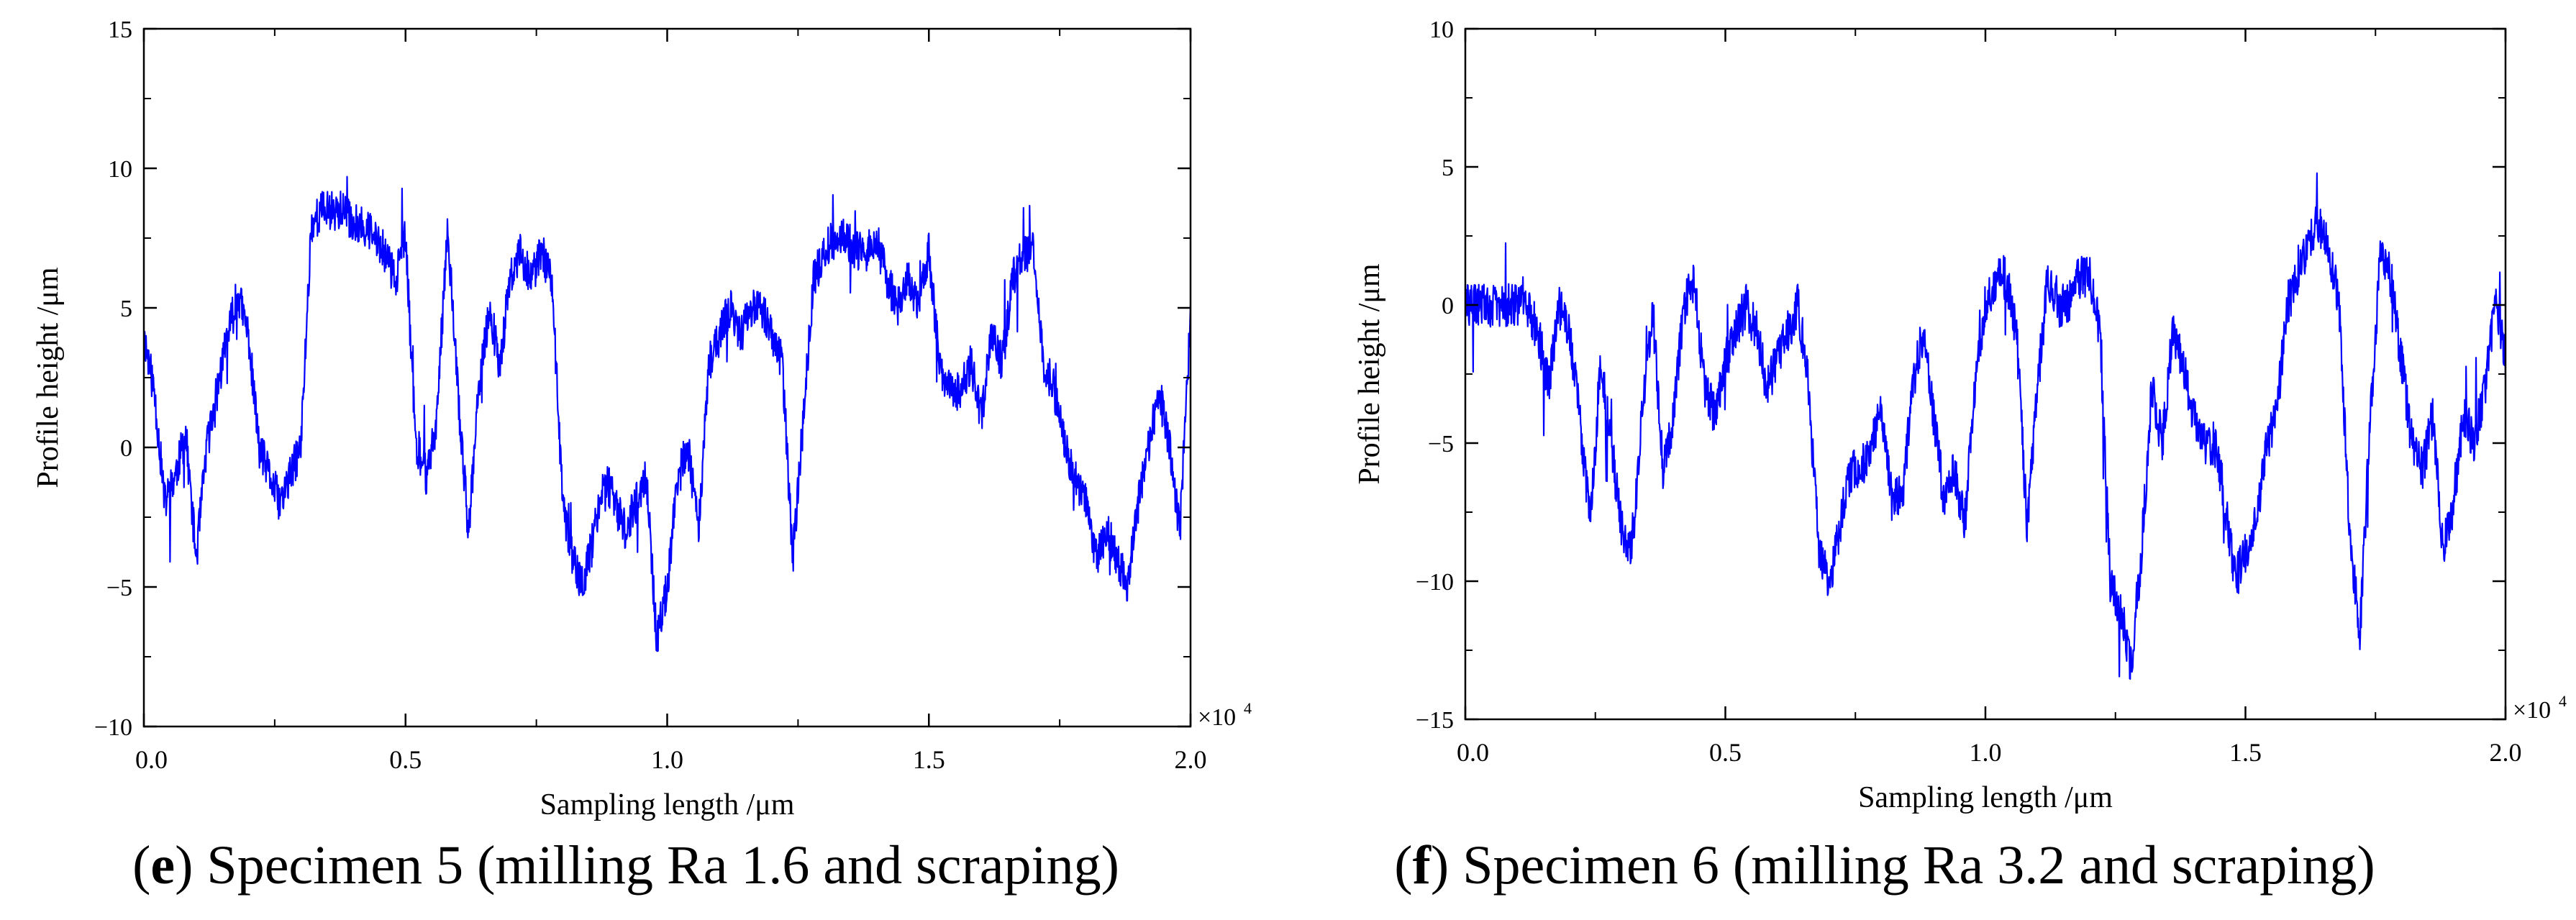  Describe the element at coordinates (929, 759) in the screenshot. I see `x-tick-label-e-3: 1.5` at that location.